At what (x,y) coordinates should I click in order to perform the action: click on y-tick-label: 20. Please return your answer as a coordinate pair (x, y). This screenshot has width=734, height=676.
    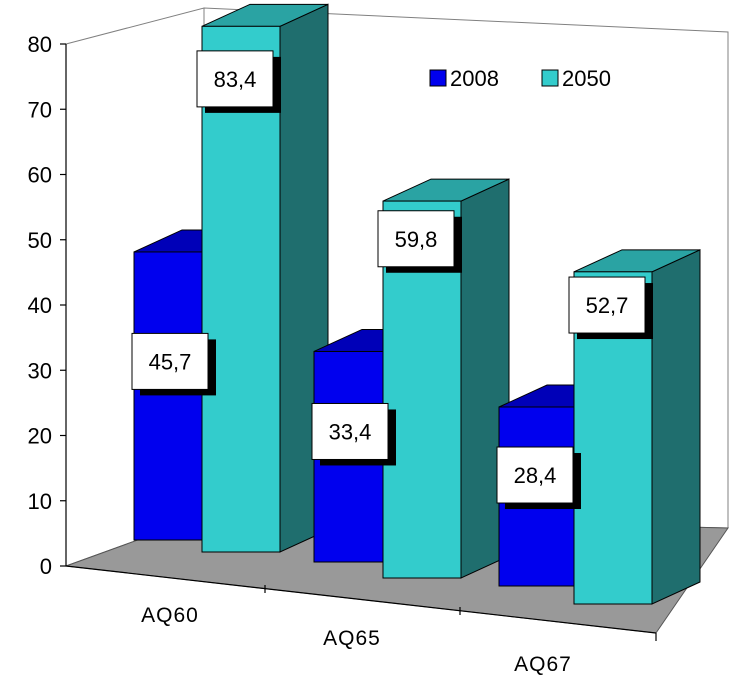
    Looking at the image, I should click on (40, 436).